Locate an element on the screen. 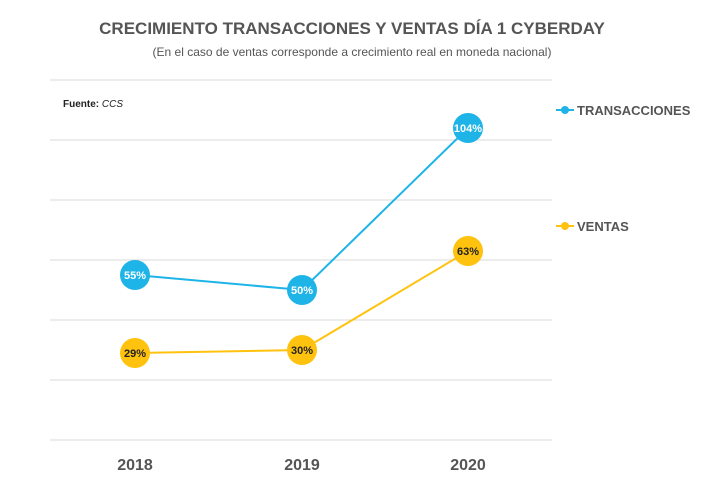  data-label-transacciones-2019: 50% is located at coordinates (302, 291).